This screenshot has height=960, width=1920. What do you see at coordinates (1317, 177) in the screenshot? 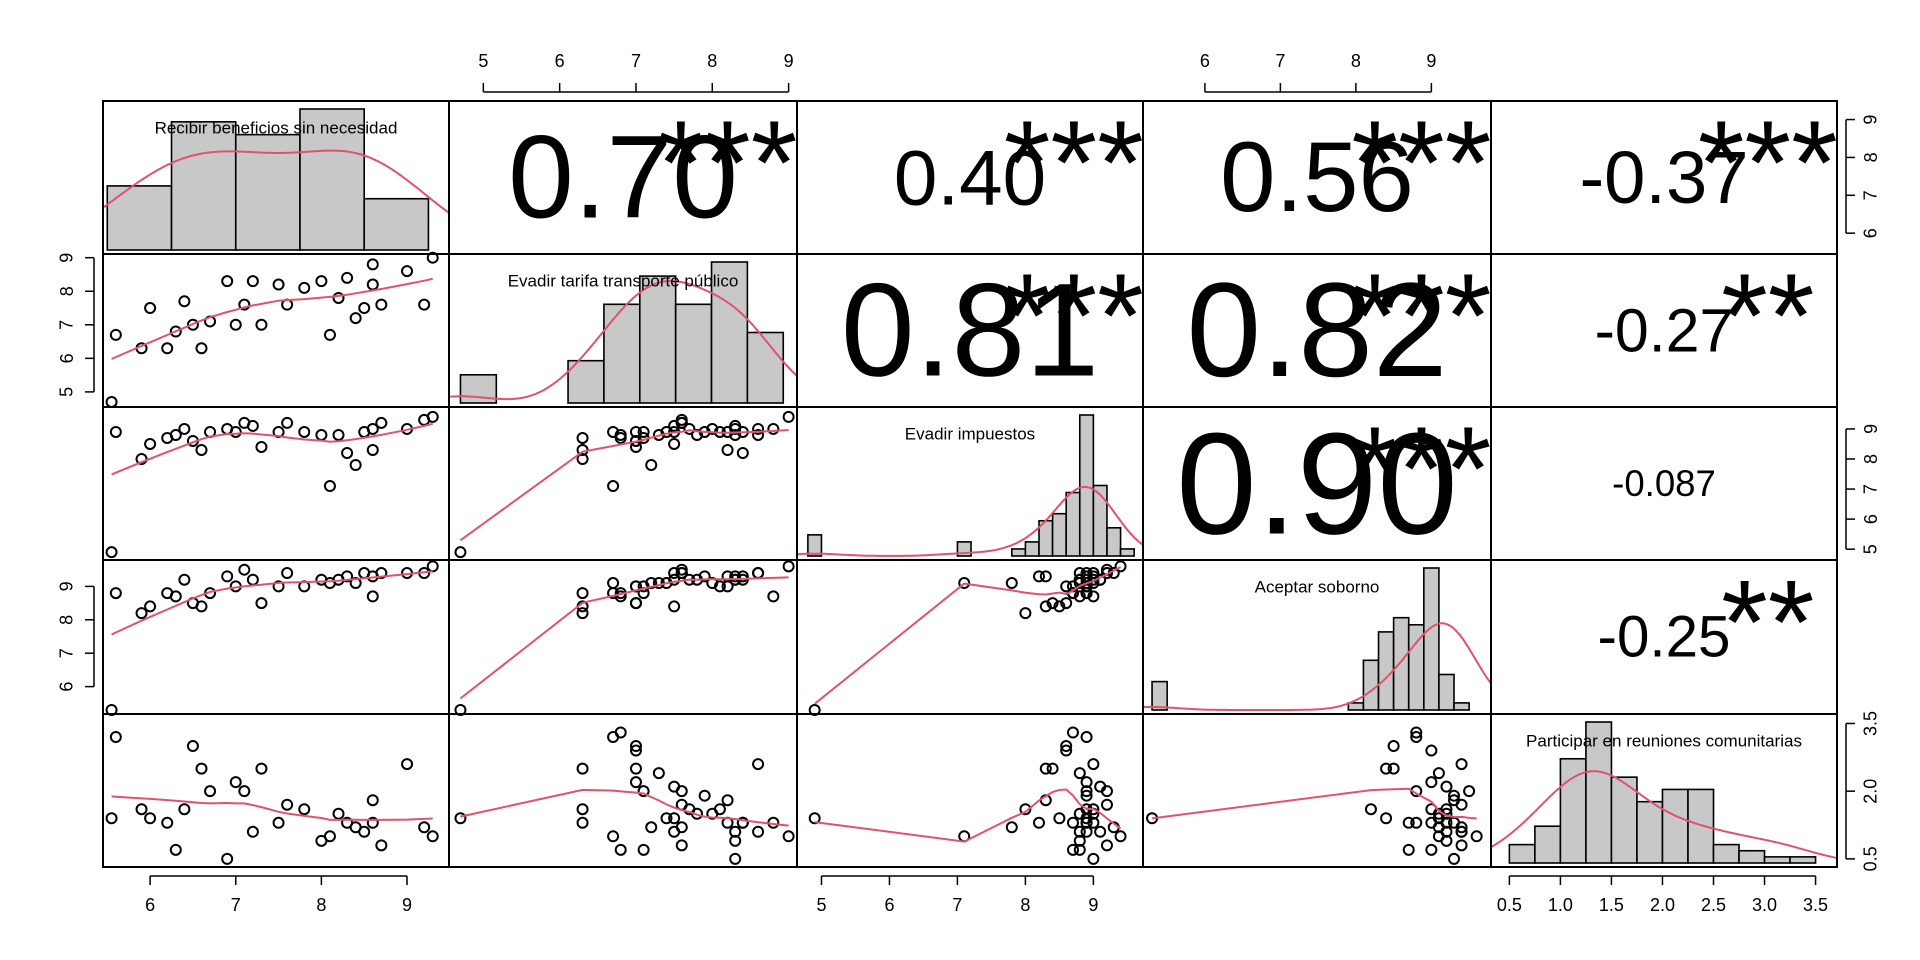
I see `correlation-value: 0.56` at bounding box center [1317, 177].